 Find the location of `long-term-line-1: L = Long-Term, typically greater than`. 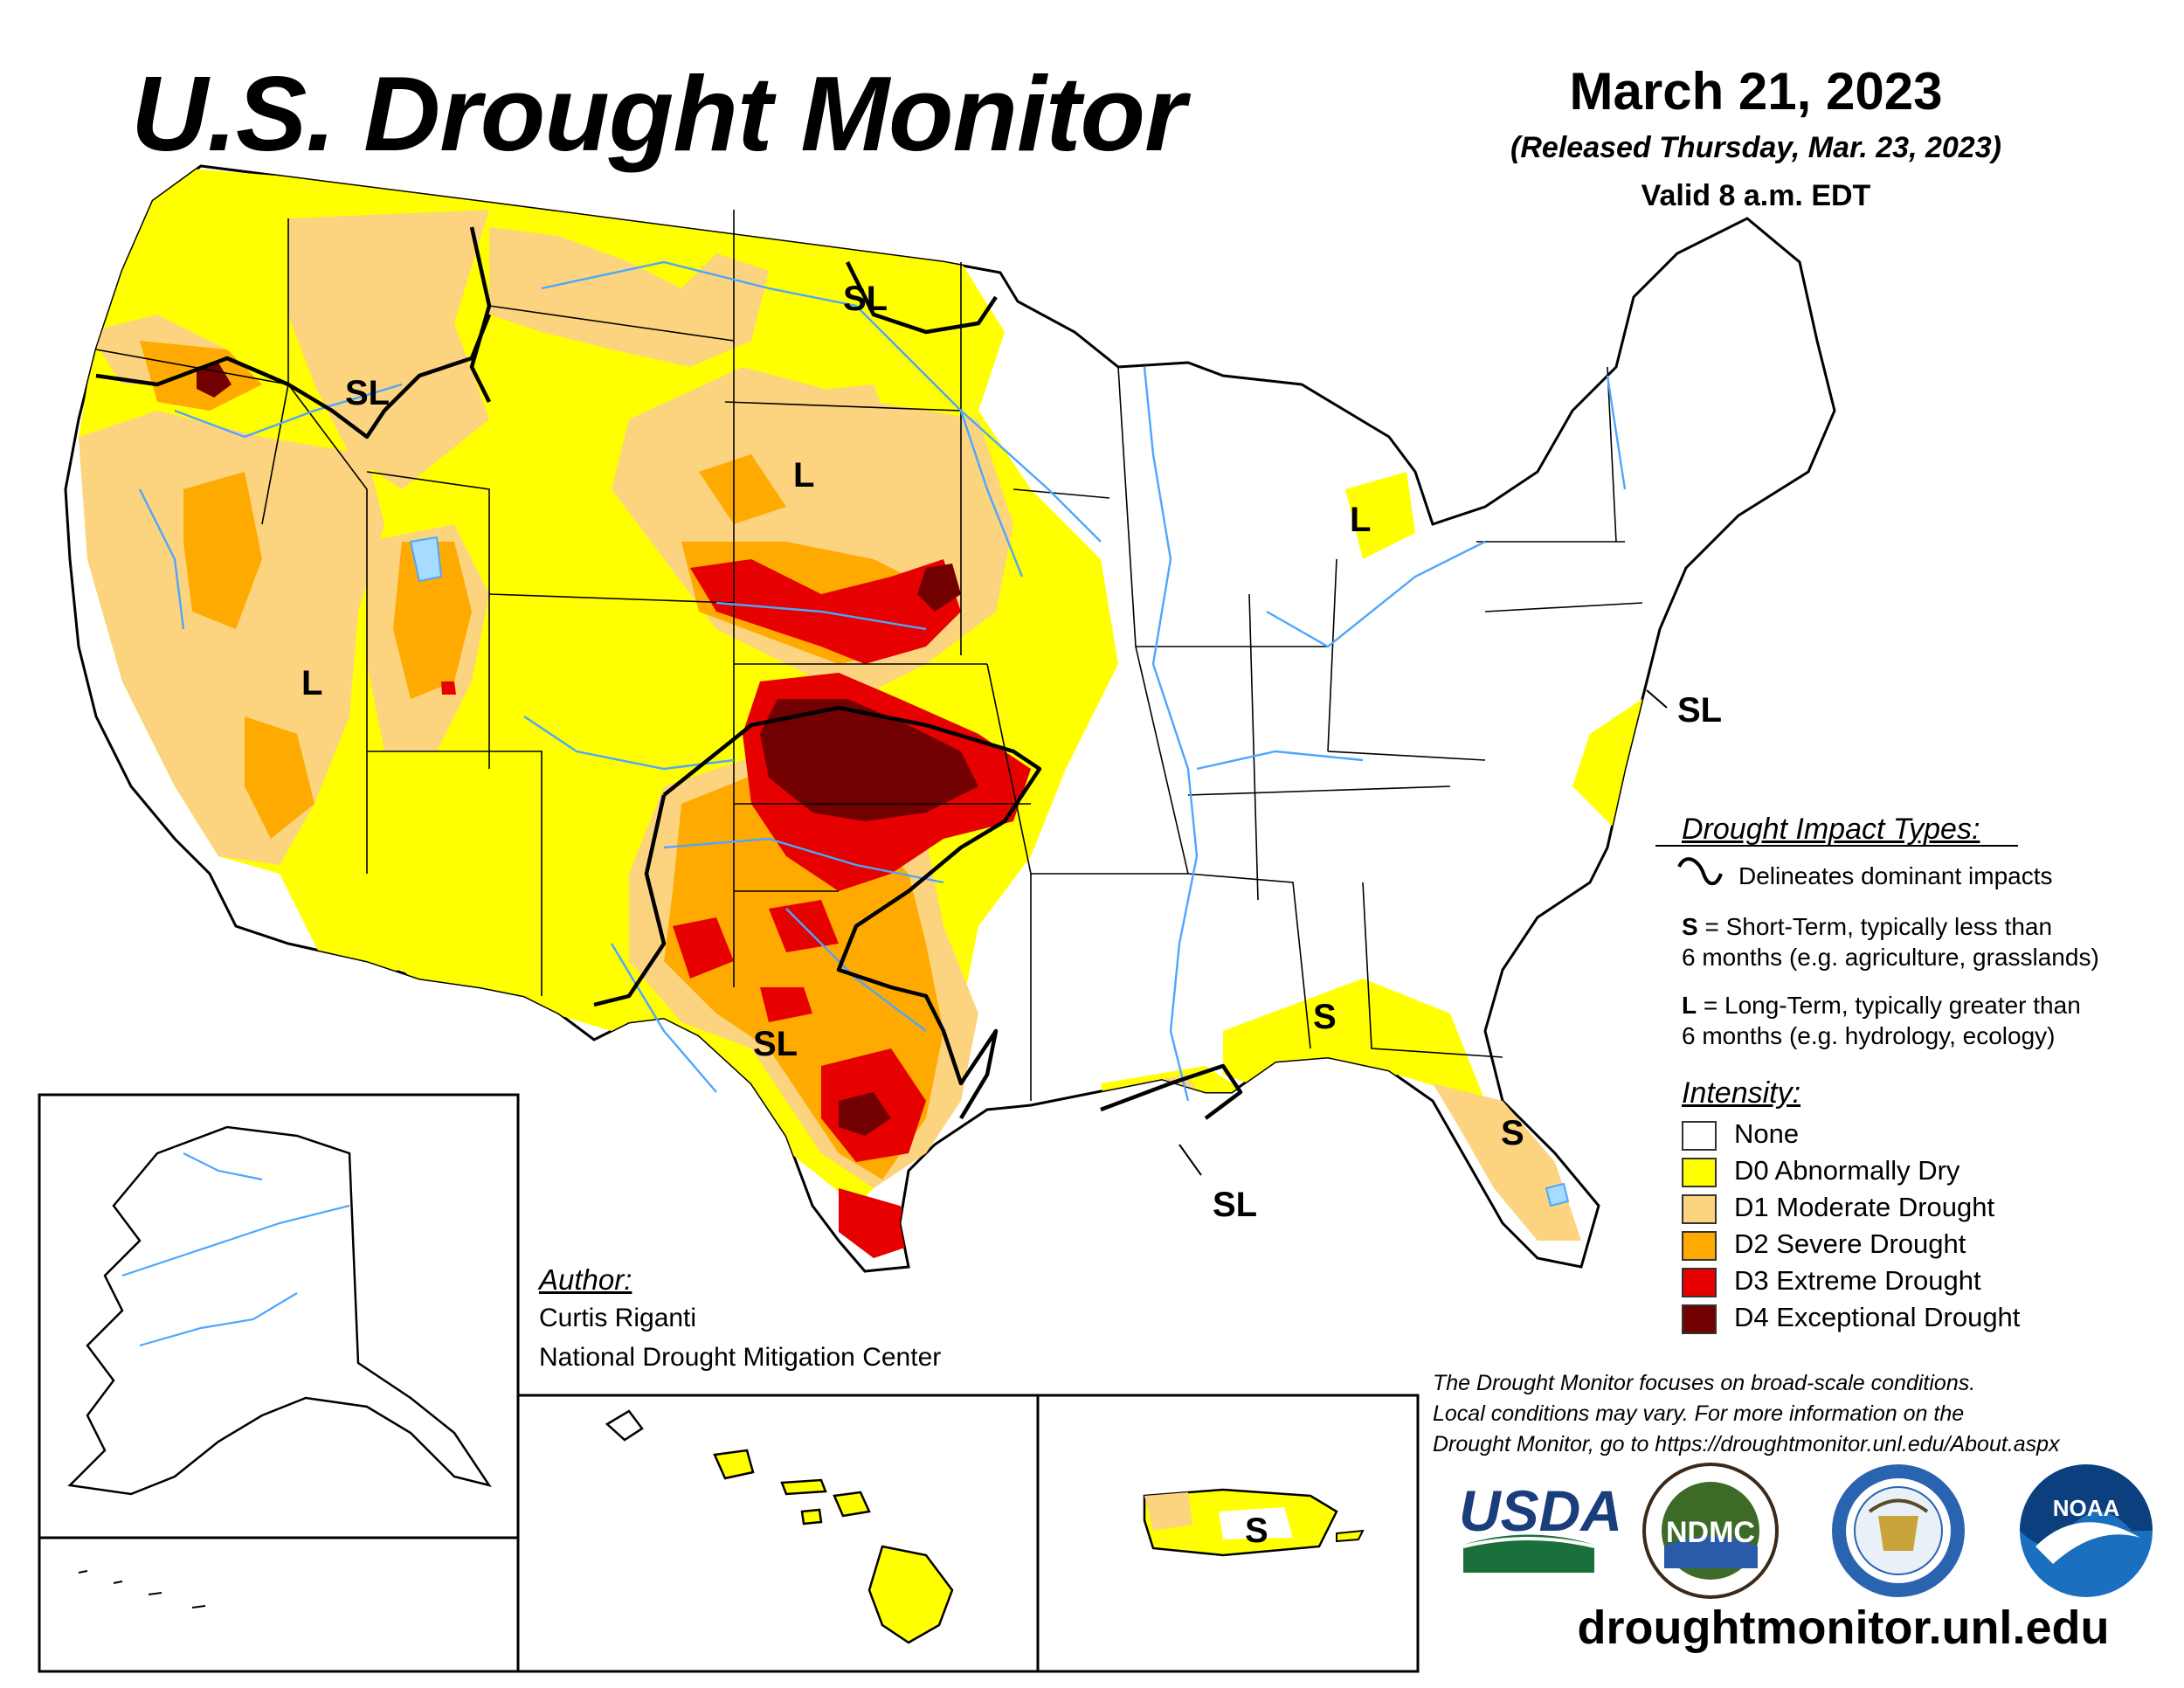

long-term-line-1: L = Long-Term, typically greater than is located at coordinates (1881, 1006).